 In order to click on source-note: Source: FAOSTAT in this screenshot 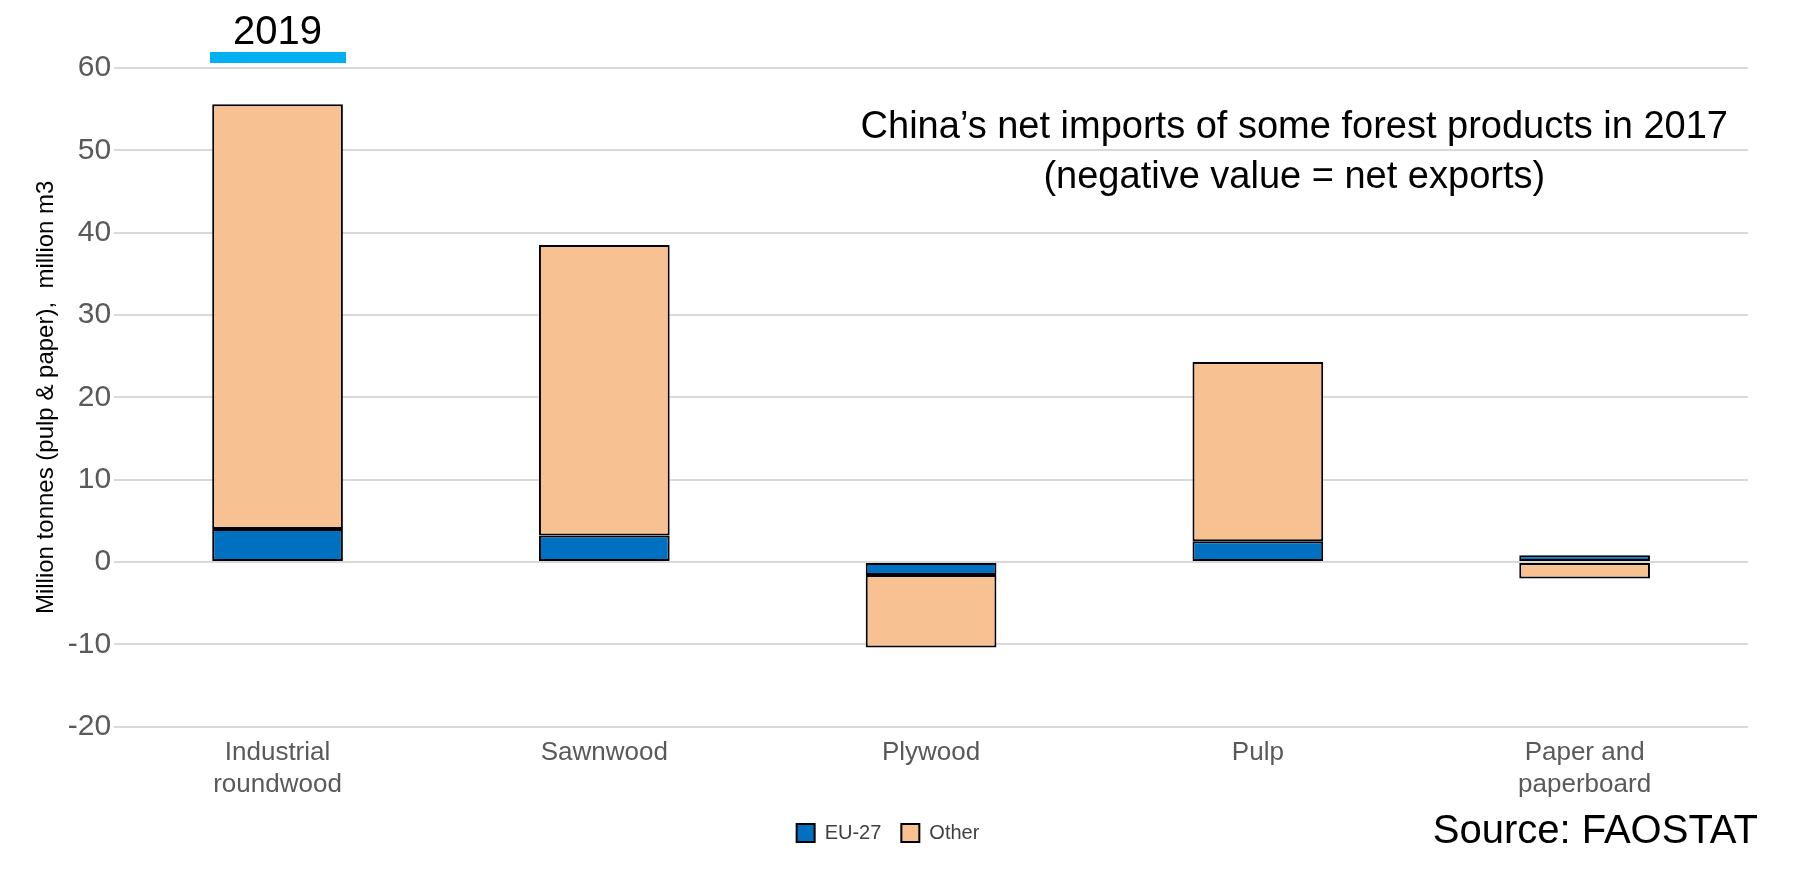, I will do `click(1595, 829)`.